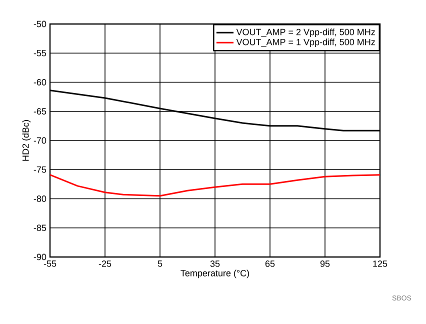 The image size is (426, 324). I want to click on y-tick-label: -55, so click(40, 53).